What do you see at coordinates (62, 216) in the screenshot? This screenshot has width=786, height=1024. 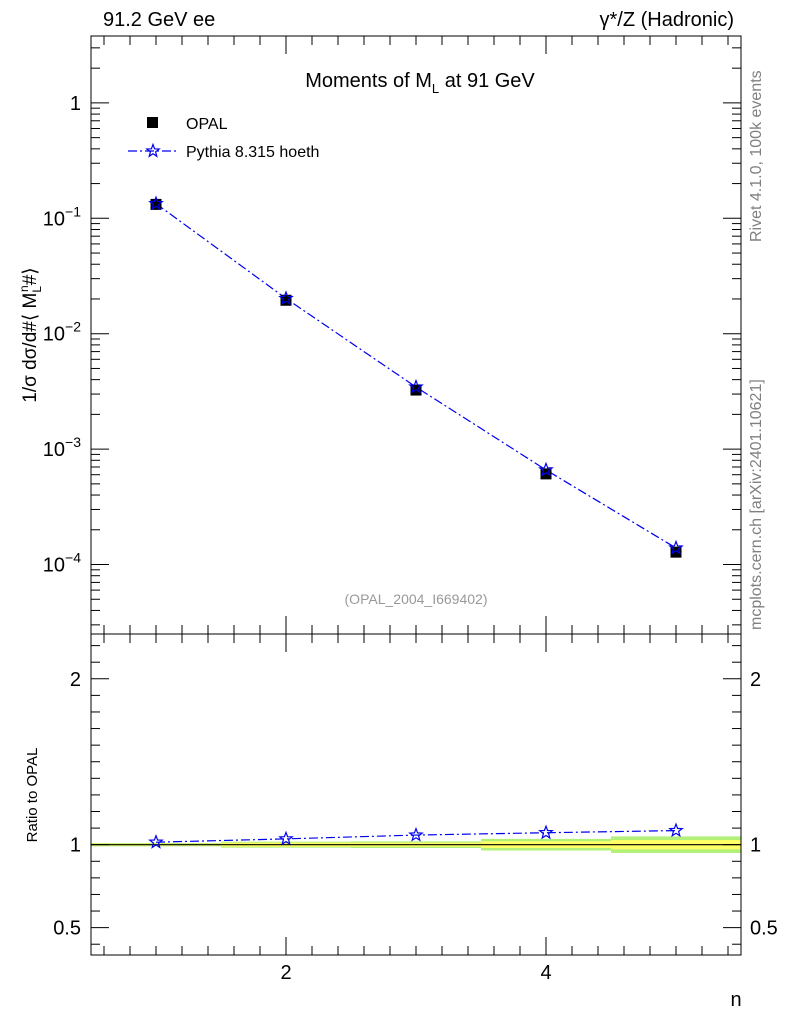 I see `y-tick-label: 10⁻¹` at bounding box center [62, 216].